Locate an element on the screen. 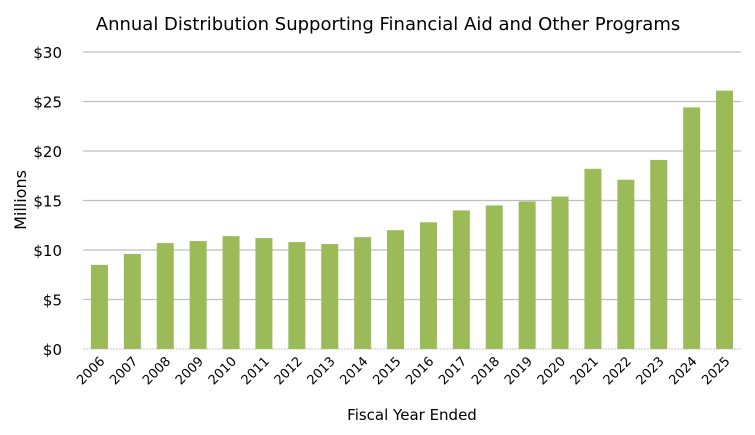 Image resolution: width=755 pixels, height=435 pixels. x-tick-label: 2020 is located at coordinates (552, 371).